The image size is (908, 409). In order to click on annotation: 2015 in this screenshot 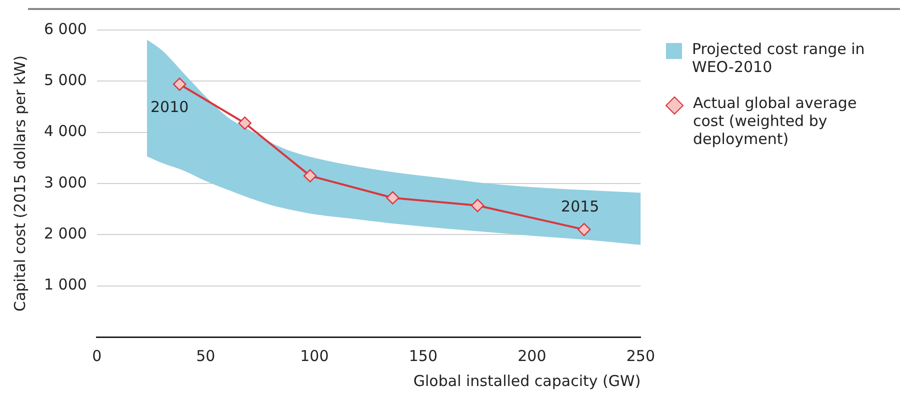, I will do `click(580, 207)`.